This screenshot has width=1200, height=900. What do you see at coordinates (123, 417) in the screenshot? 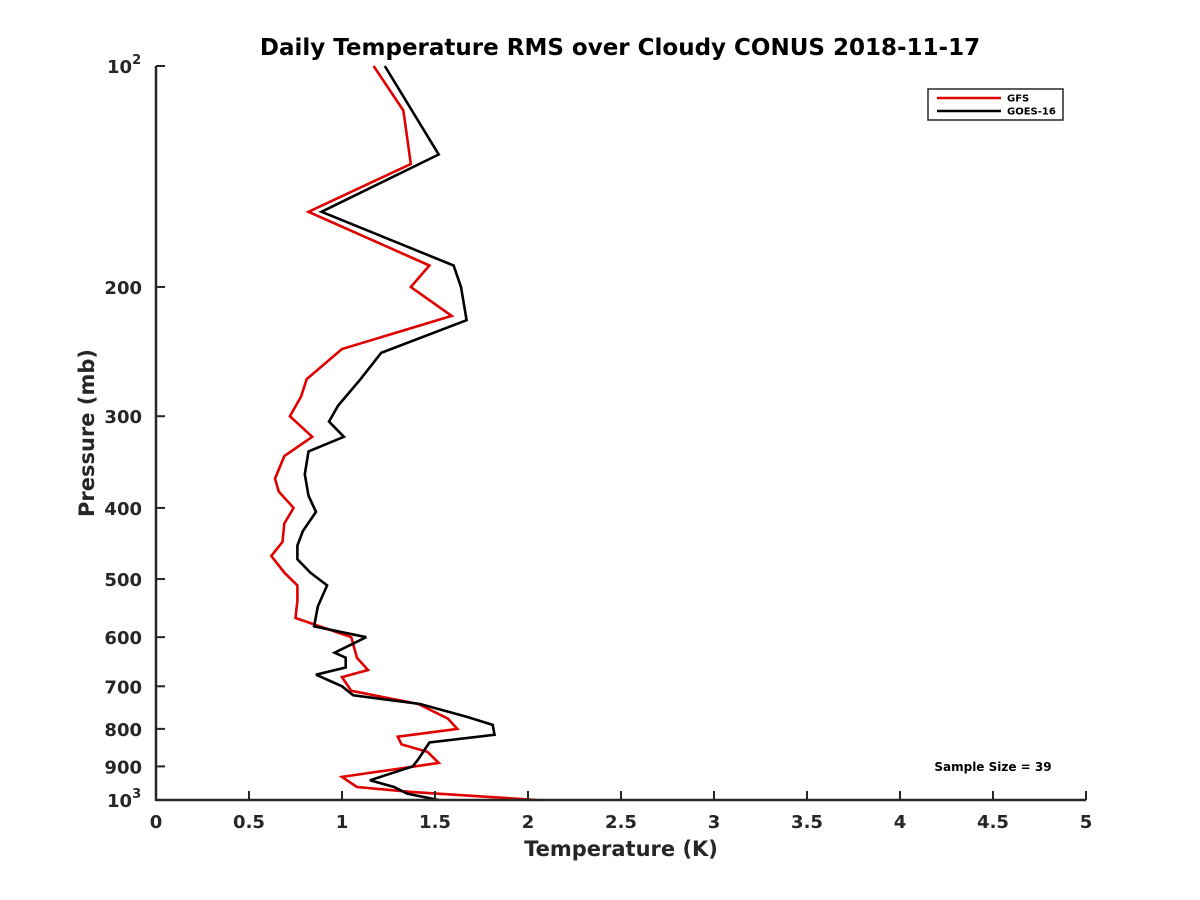
I see `y-tick-label: 300` at bounding box center [123, 417].